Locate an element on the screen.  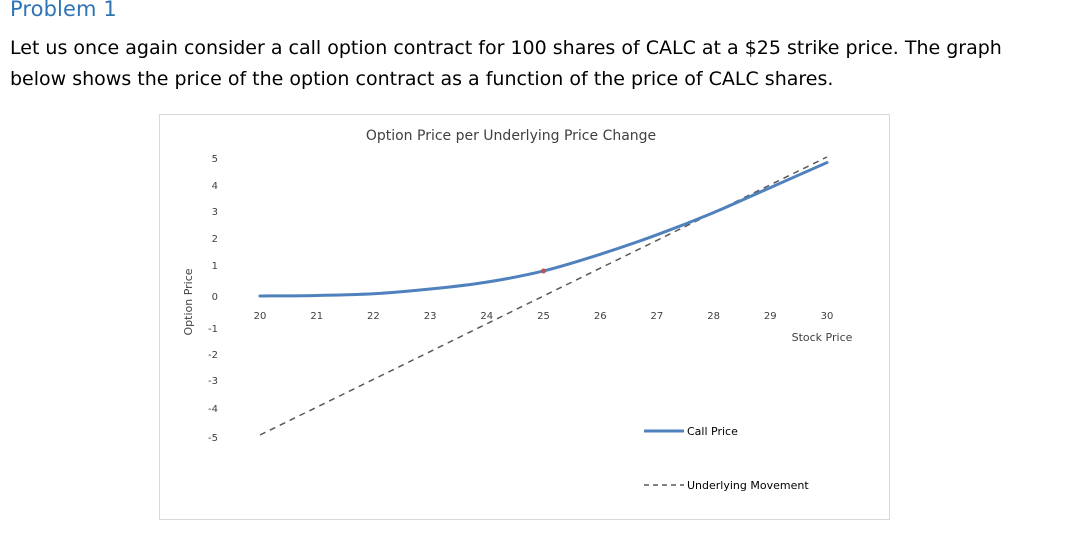
x-tick-label: 24 is located at coordinates (486, 316).